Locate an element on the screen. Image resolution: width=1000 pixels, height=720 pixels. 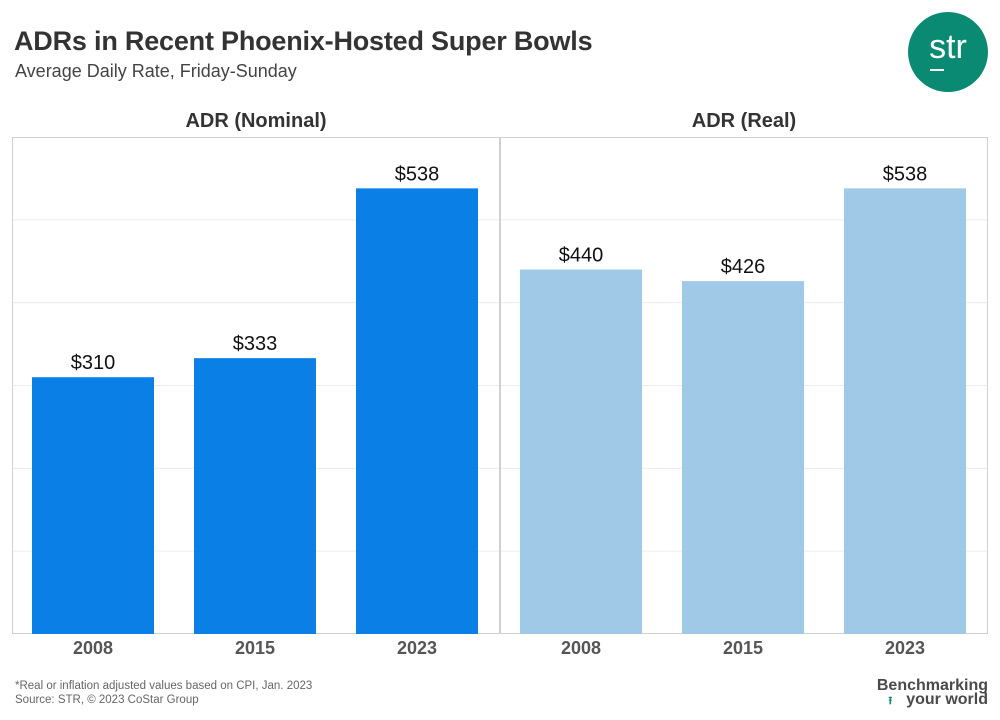
bar-0-2023 is located at coordinates (417, 411).